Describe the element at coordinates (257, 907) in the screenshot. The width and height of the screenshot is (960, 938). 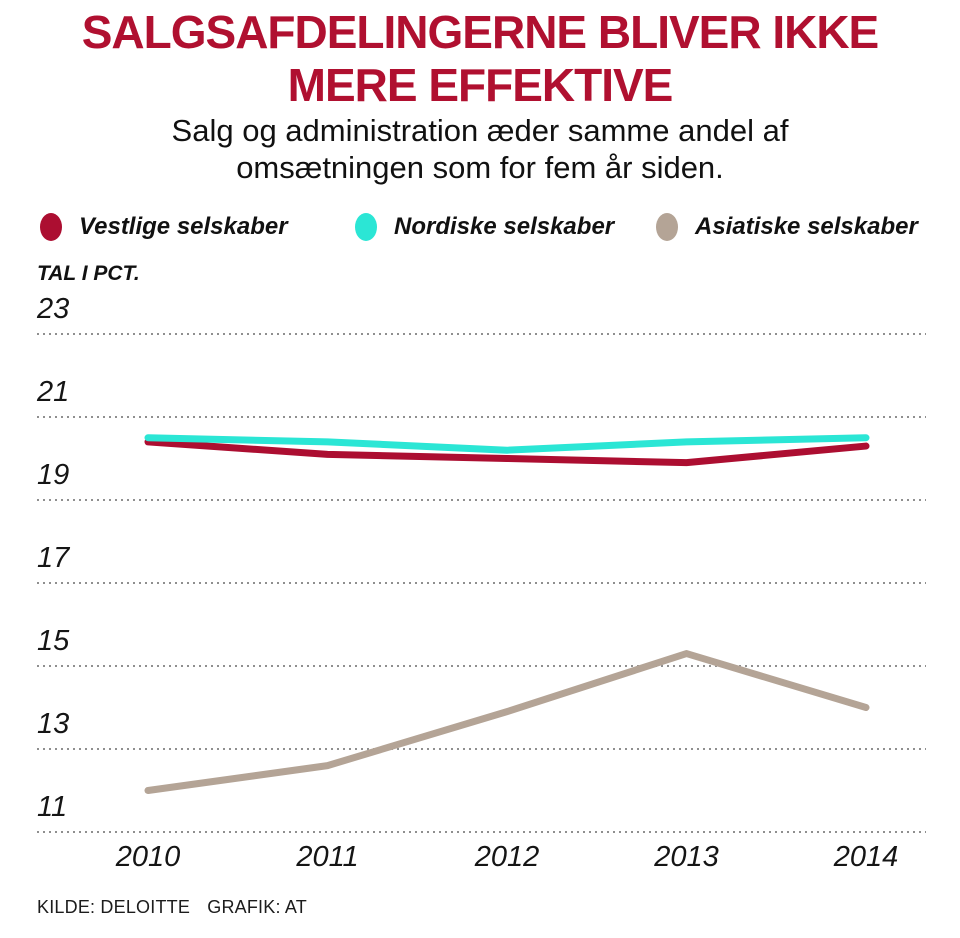
I see `credit-text: GRAFIK: AT` at that location.